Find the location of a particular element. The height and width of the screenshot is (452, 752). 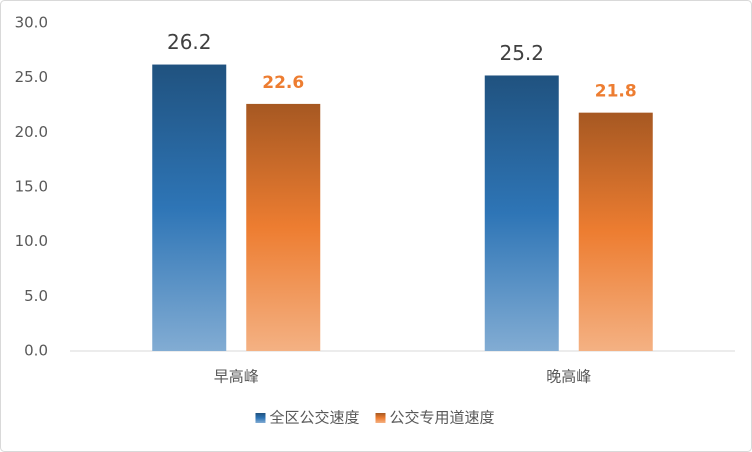

value-label: 26.2 is located at coordinates (189, 42).